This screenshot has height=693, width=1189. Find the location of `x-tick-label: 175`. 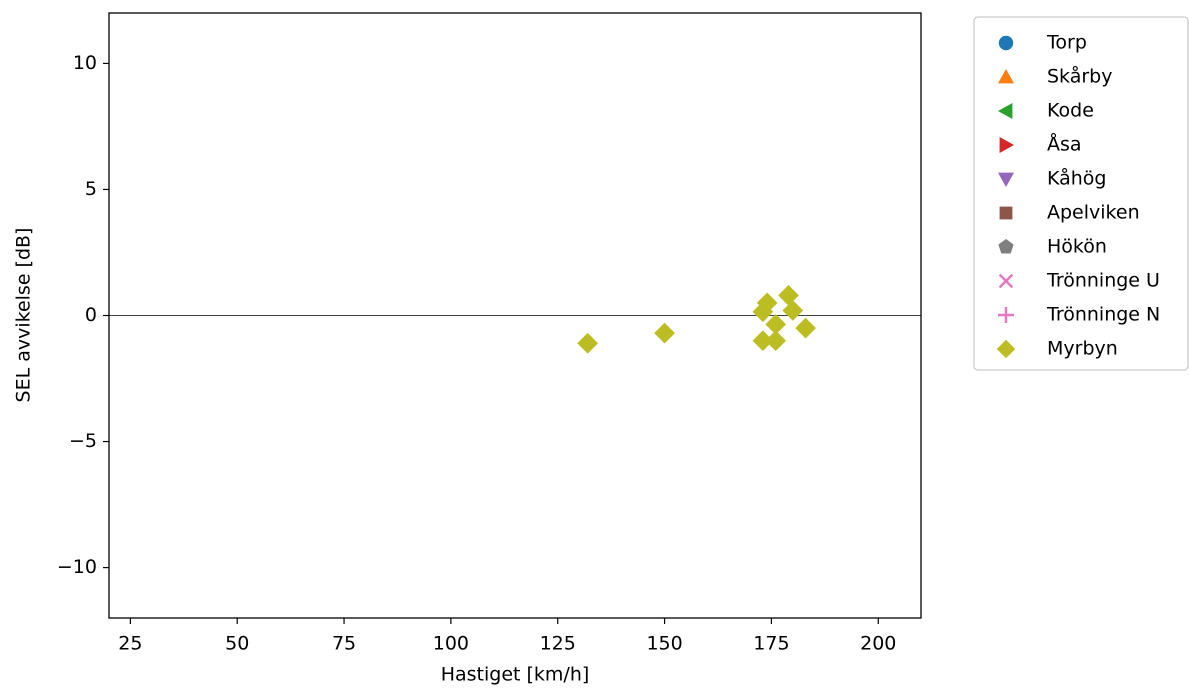

x-tick-label: 175 is located at coordinates (771, 644).